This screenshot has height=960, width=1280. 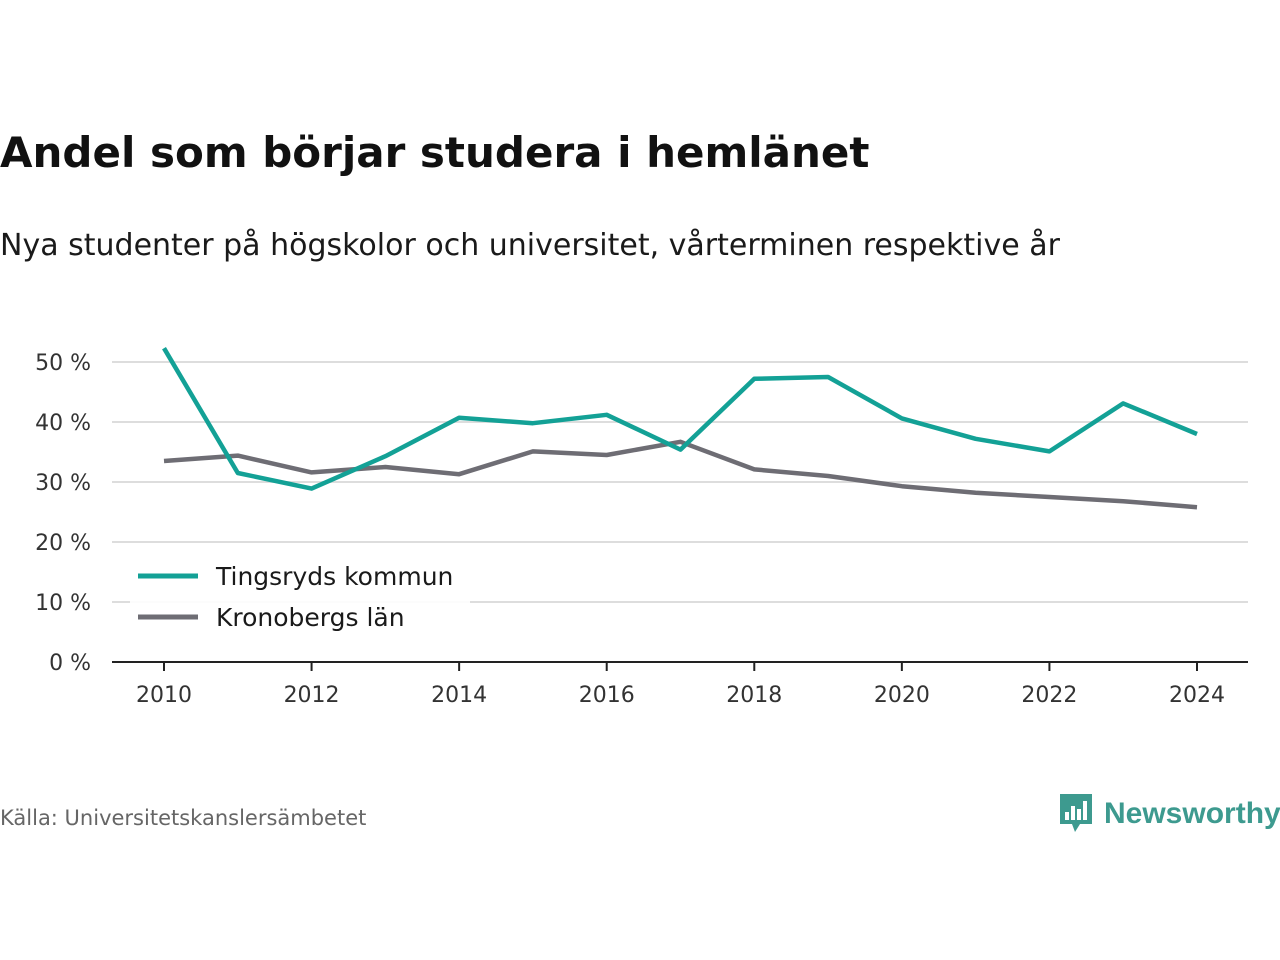 I want to click on x-tick-label: 2020, so click(x=902, y=695).